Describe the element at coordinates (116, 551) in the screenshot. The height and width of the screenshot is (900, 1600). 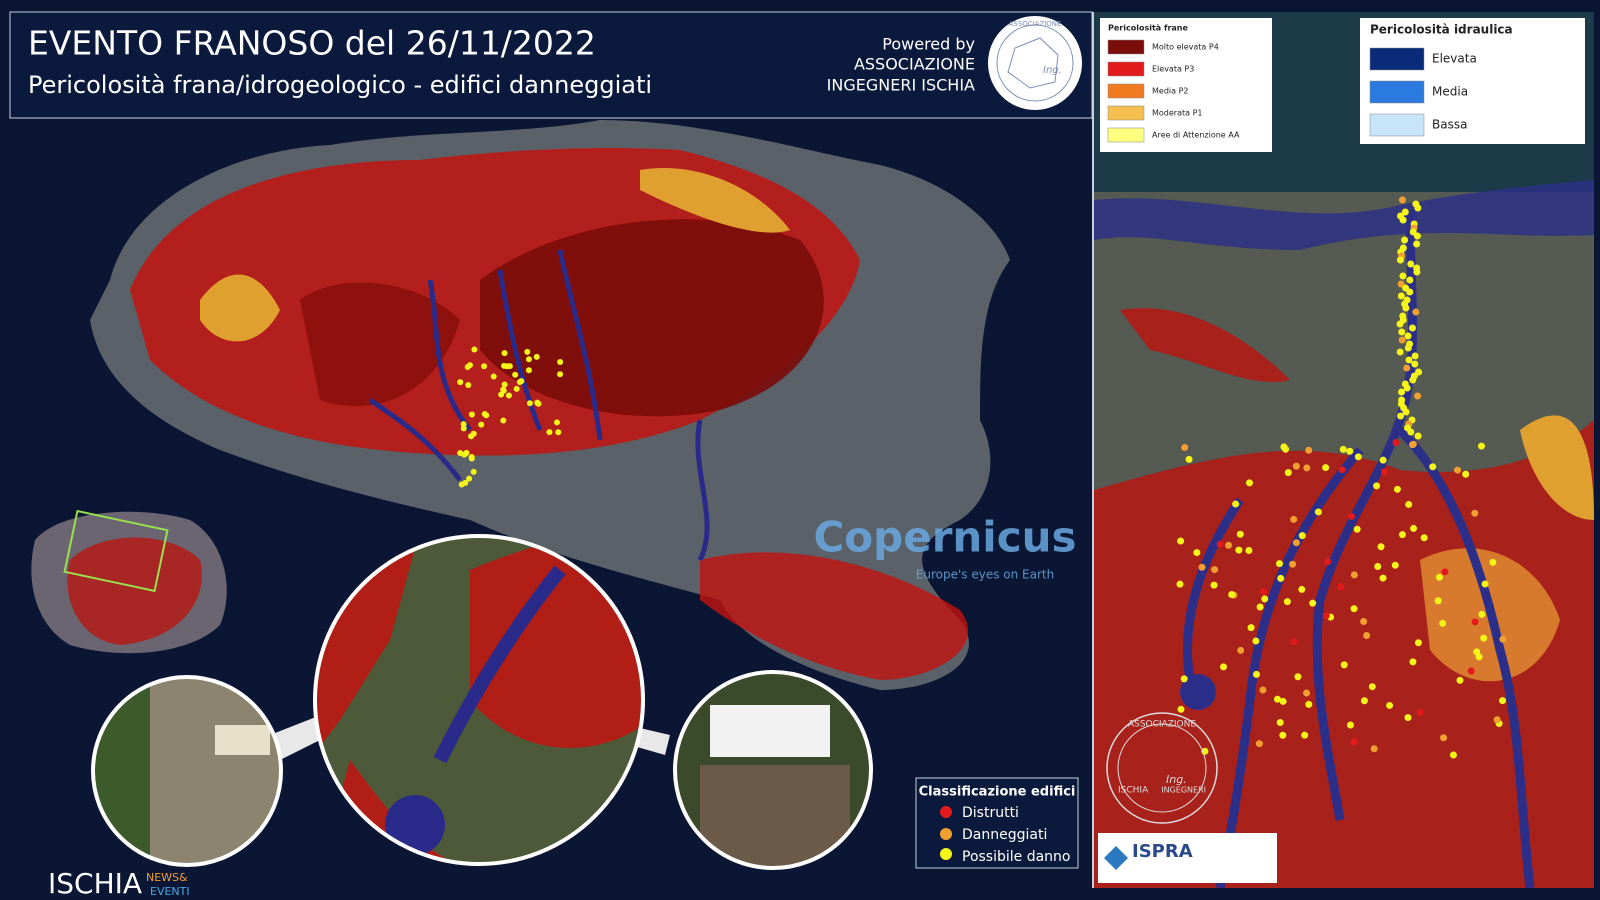
I see `inset-frame` at that location.